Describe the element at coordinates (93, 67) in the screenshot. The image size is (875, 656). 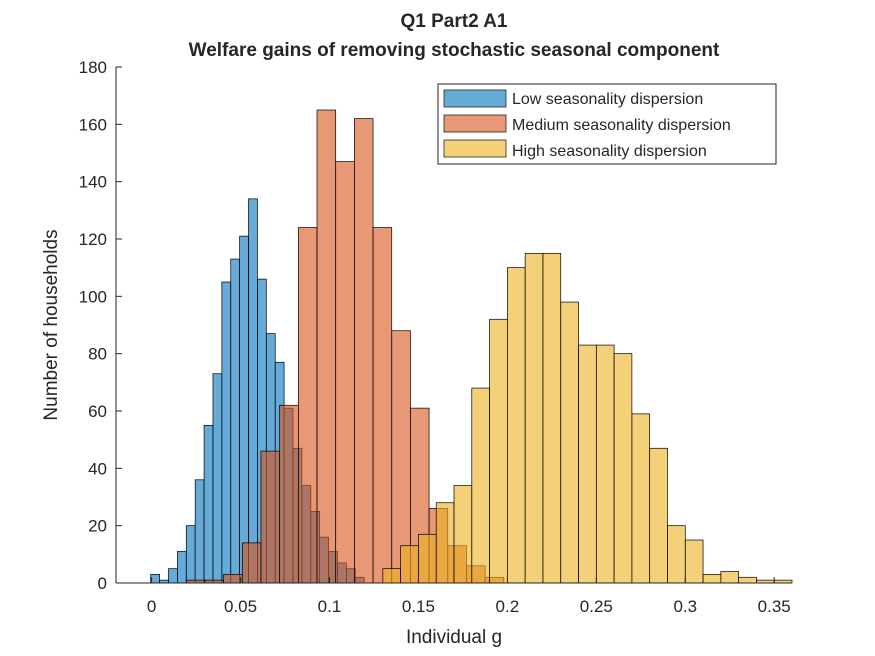
I see `y-tick-label: 180` at that location.